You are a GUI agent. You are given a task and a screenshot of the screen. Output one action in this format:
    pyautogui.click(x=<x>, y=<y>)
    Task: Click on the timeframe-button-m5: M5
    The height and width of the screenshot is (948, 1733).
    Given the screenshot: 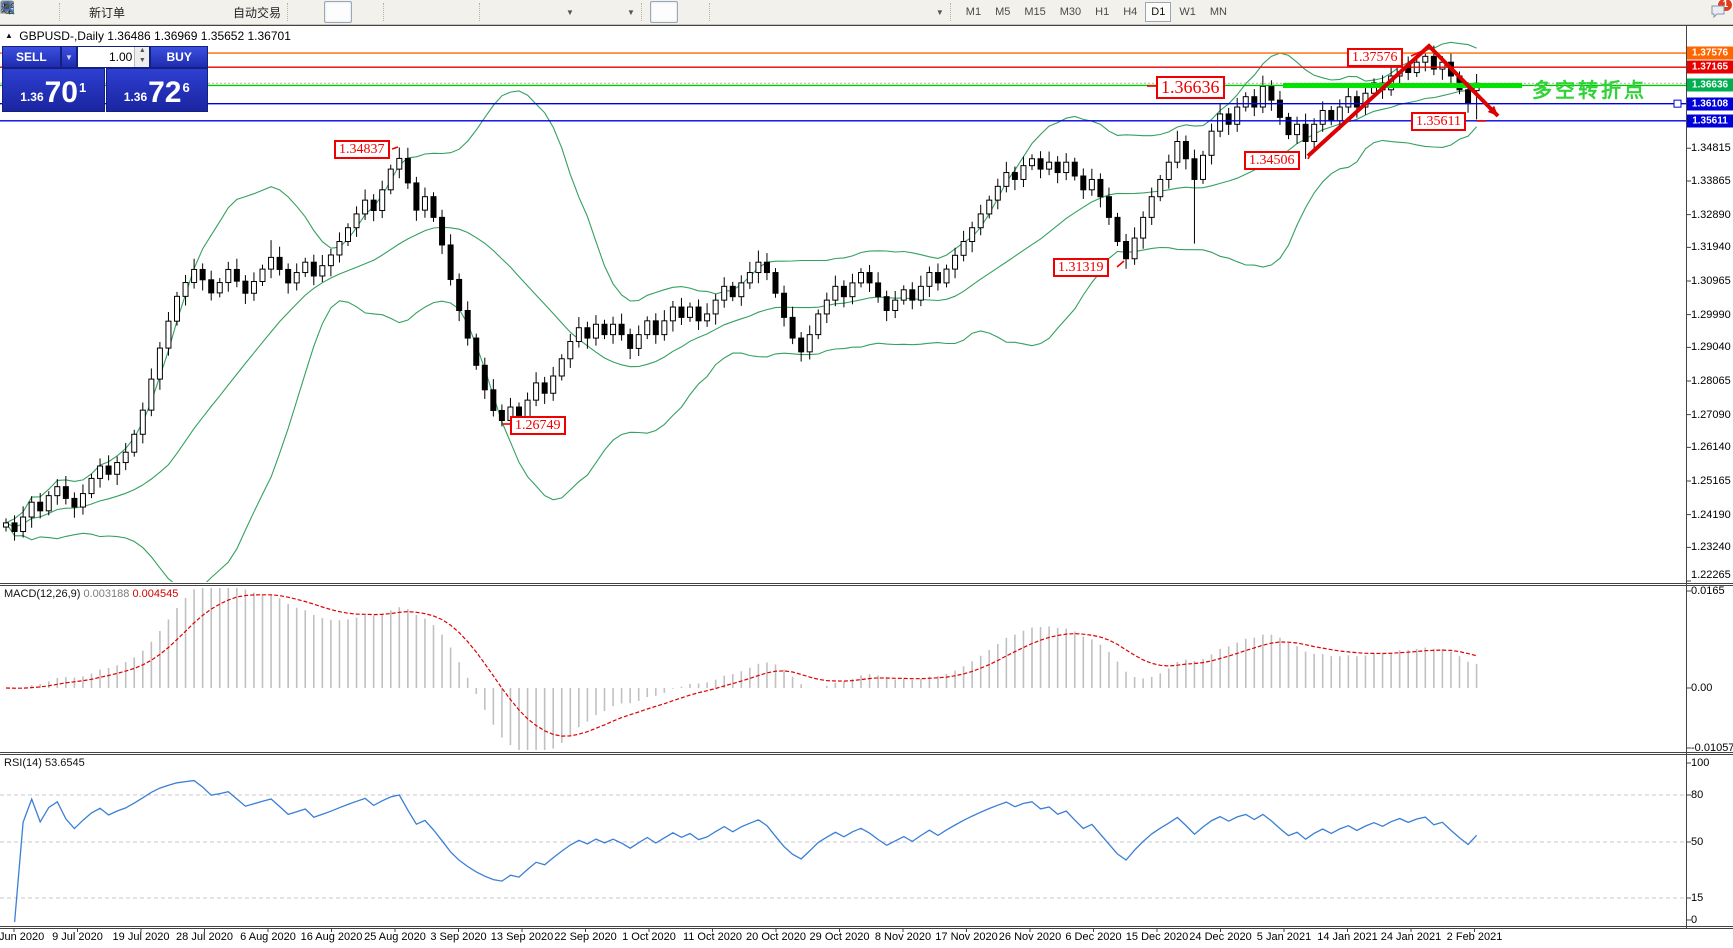 What is the action you would take?
    pyautogui.click(x=1003, y=12)
    